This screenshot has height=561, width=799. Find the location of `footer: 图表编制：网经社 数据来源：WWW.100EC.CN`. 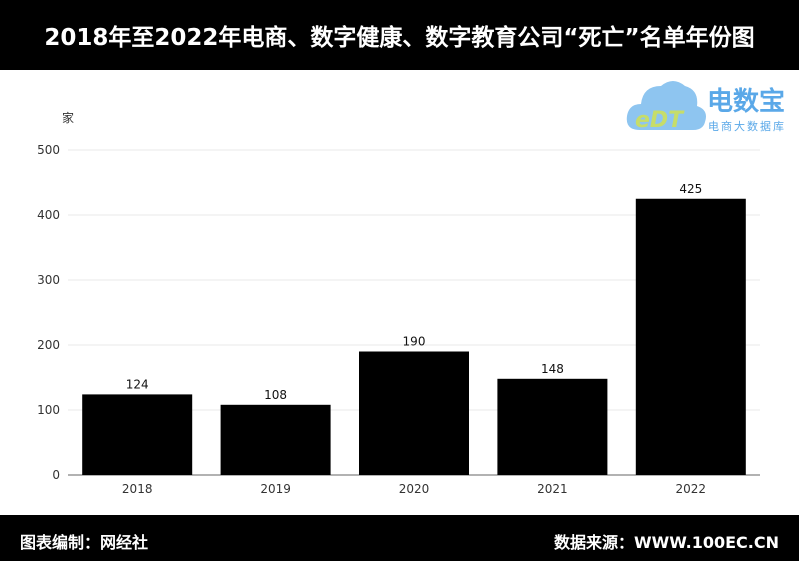

footer: 图表编制：网经社 数据来源：WWW.100EC.CN is located at coordinates (399, 538).